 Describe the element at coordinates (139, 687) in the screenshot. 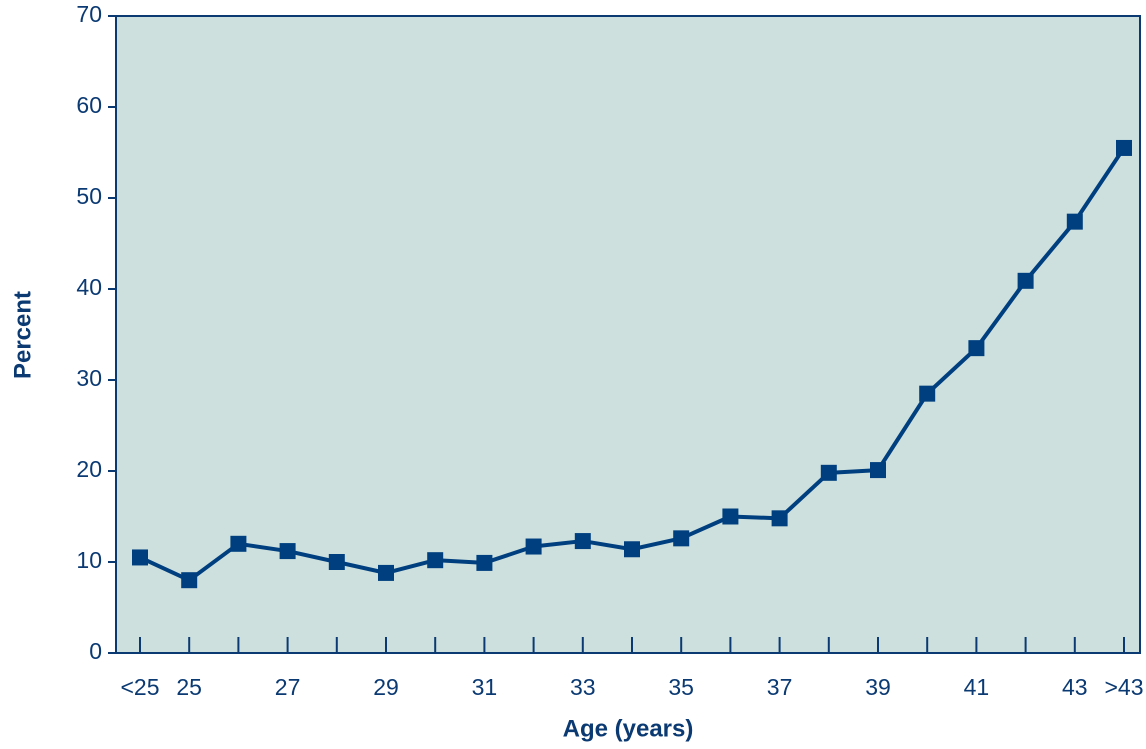

I see `x-tick-label: <25` at that location.